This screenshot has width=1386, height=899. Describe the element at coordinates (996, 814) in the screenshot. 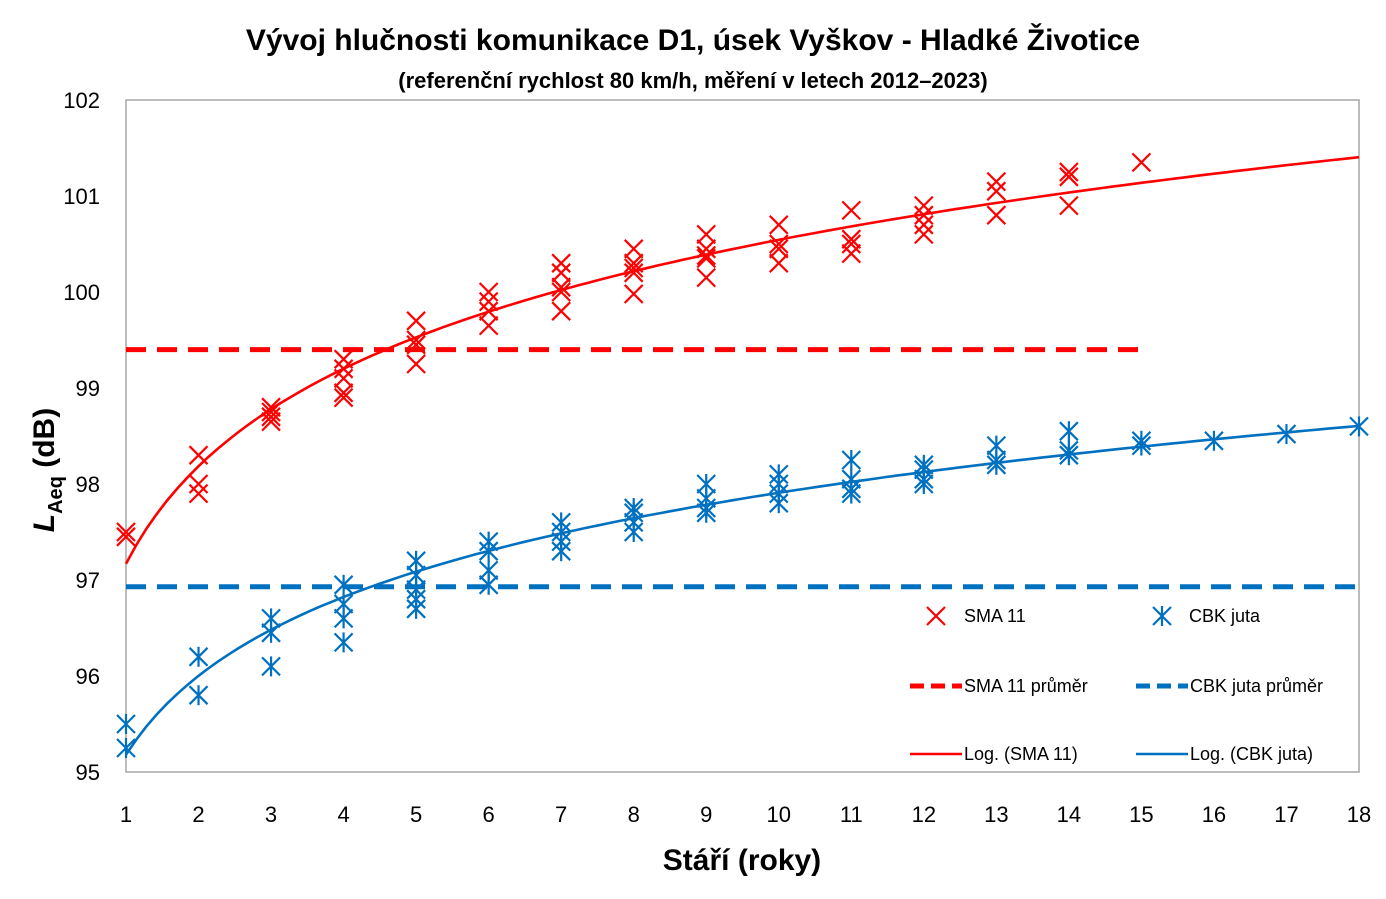

I see `x-tick-label: 13` at that location.